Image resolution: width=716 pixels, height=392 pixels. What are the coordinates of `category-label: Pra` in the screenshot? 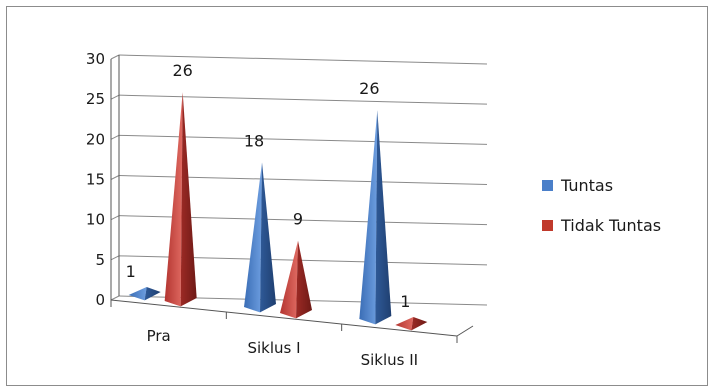 It's located at (159, 336).